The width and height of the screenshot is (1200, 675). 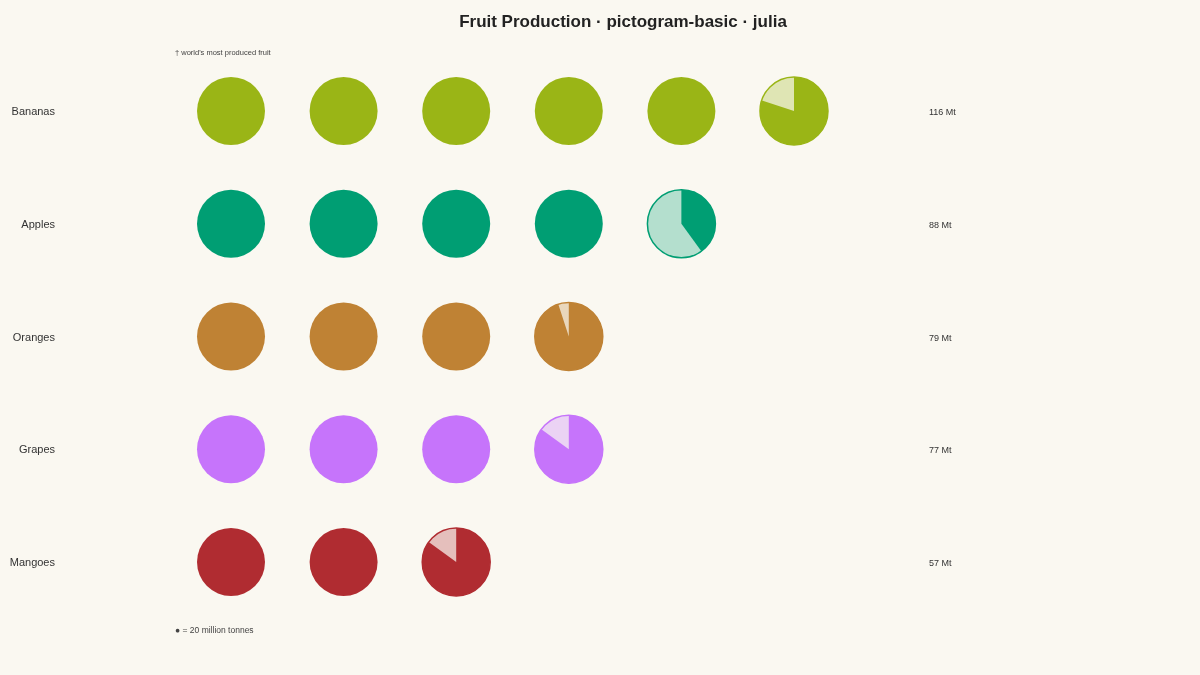 What do you see at coordinates (32, 562) in the screenshot?
I see `category-label: Mangoes` at bounding box center [32, 562].